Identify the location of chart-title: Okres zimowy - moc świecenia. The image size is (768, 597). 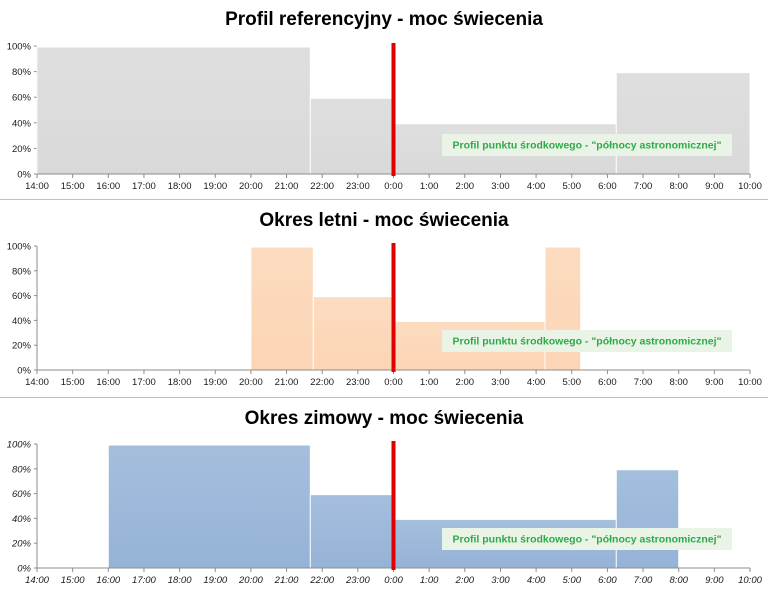
(384, 418).